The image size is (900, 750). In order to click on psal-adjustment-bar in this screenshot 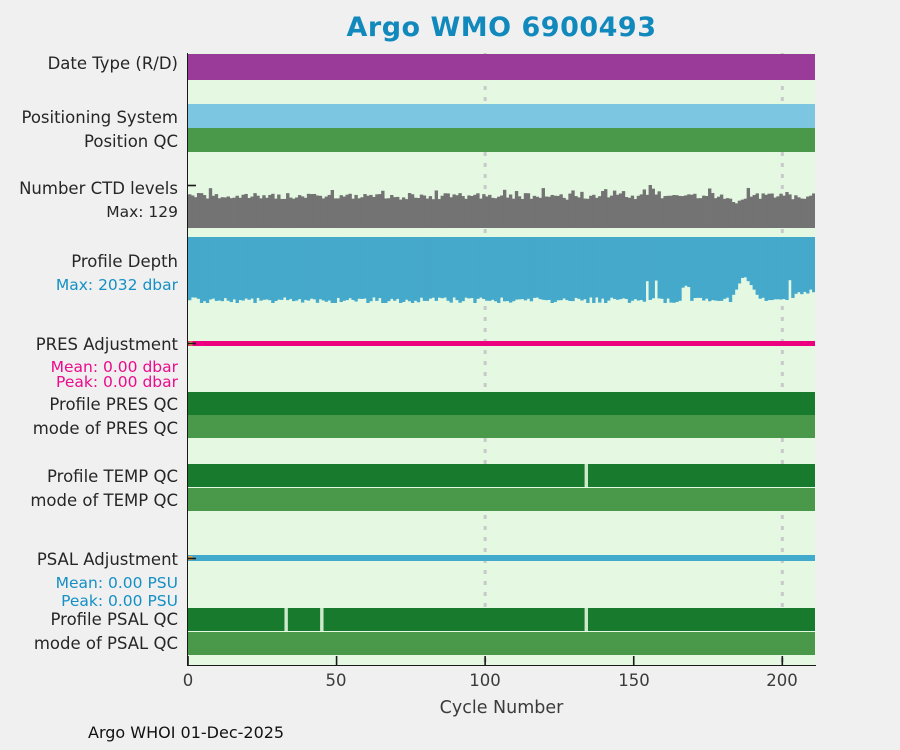, I will do `click(501, 558)`.